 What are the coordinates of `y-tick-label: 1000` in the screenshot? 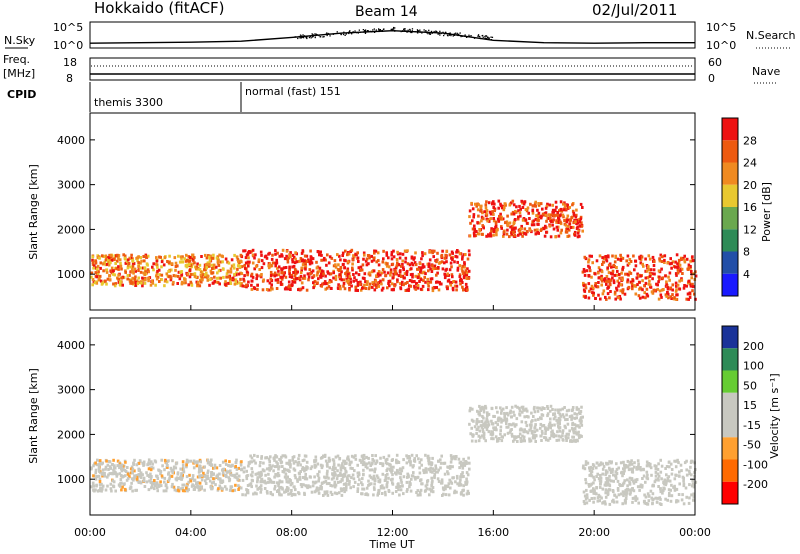 It's located at (71, 274).